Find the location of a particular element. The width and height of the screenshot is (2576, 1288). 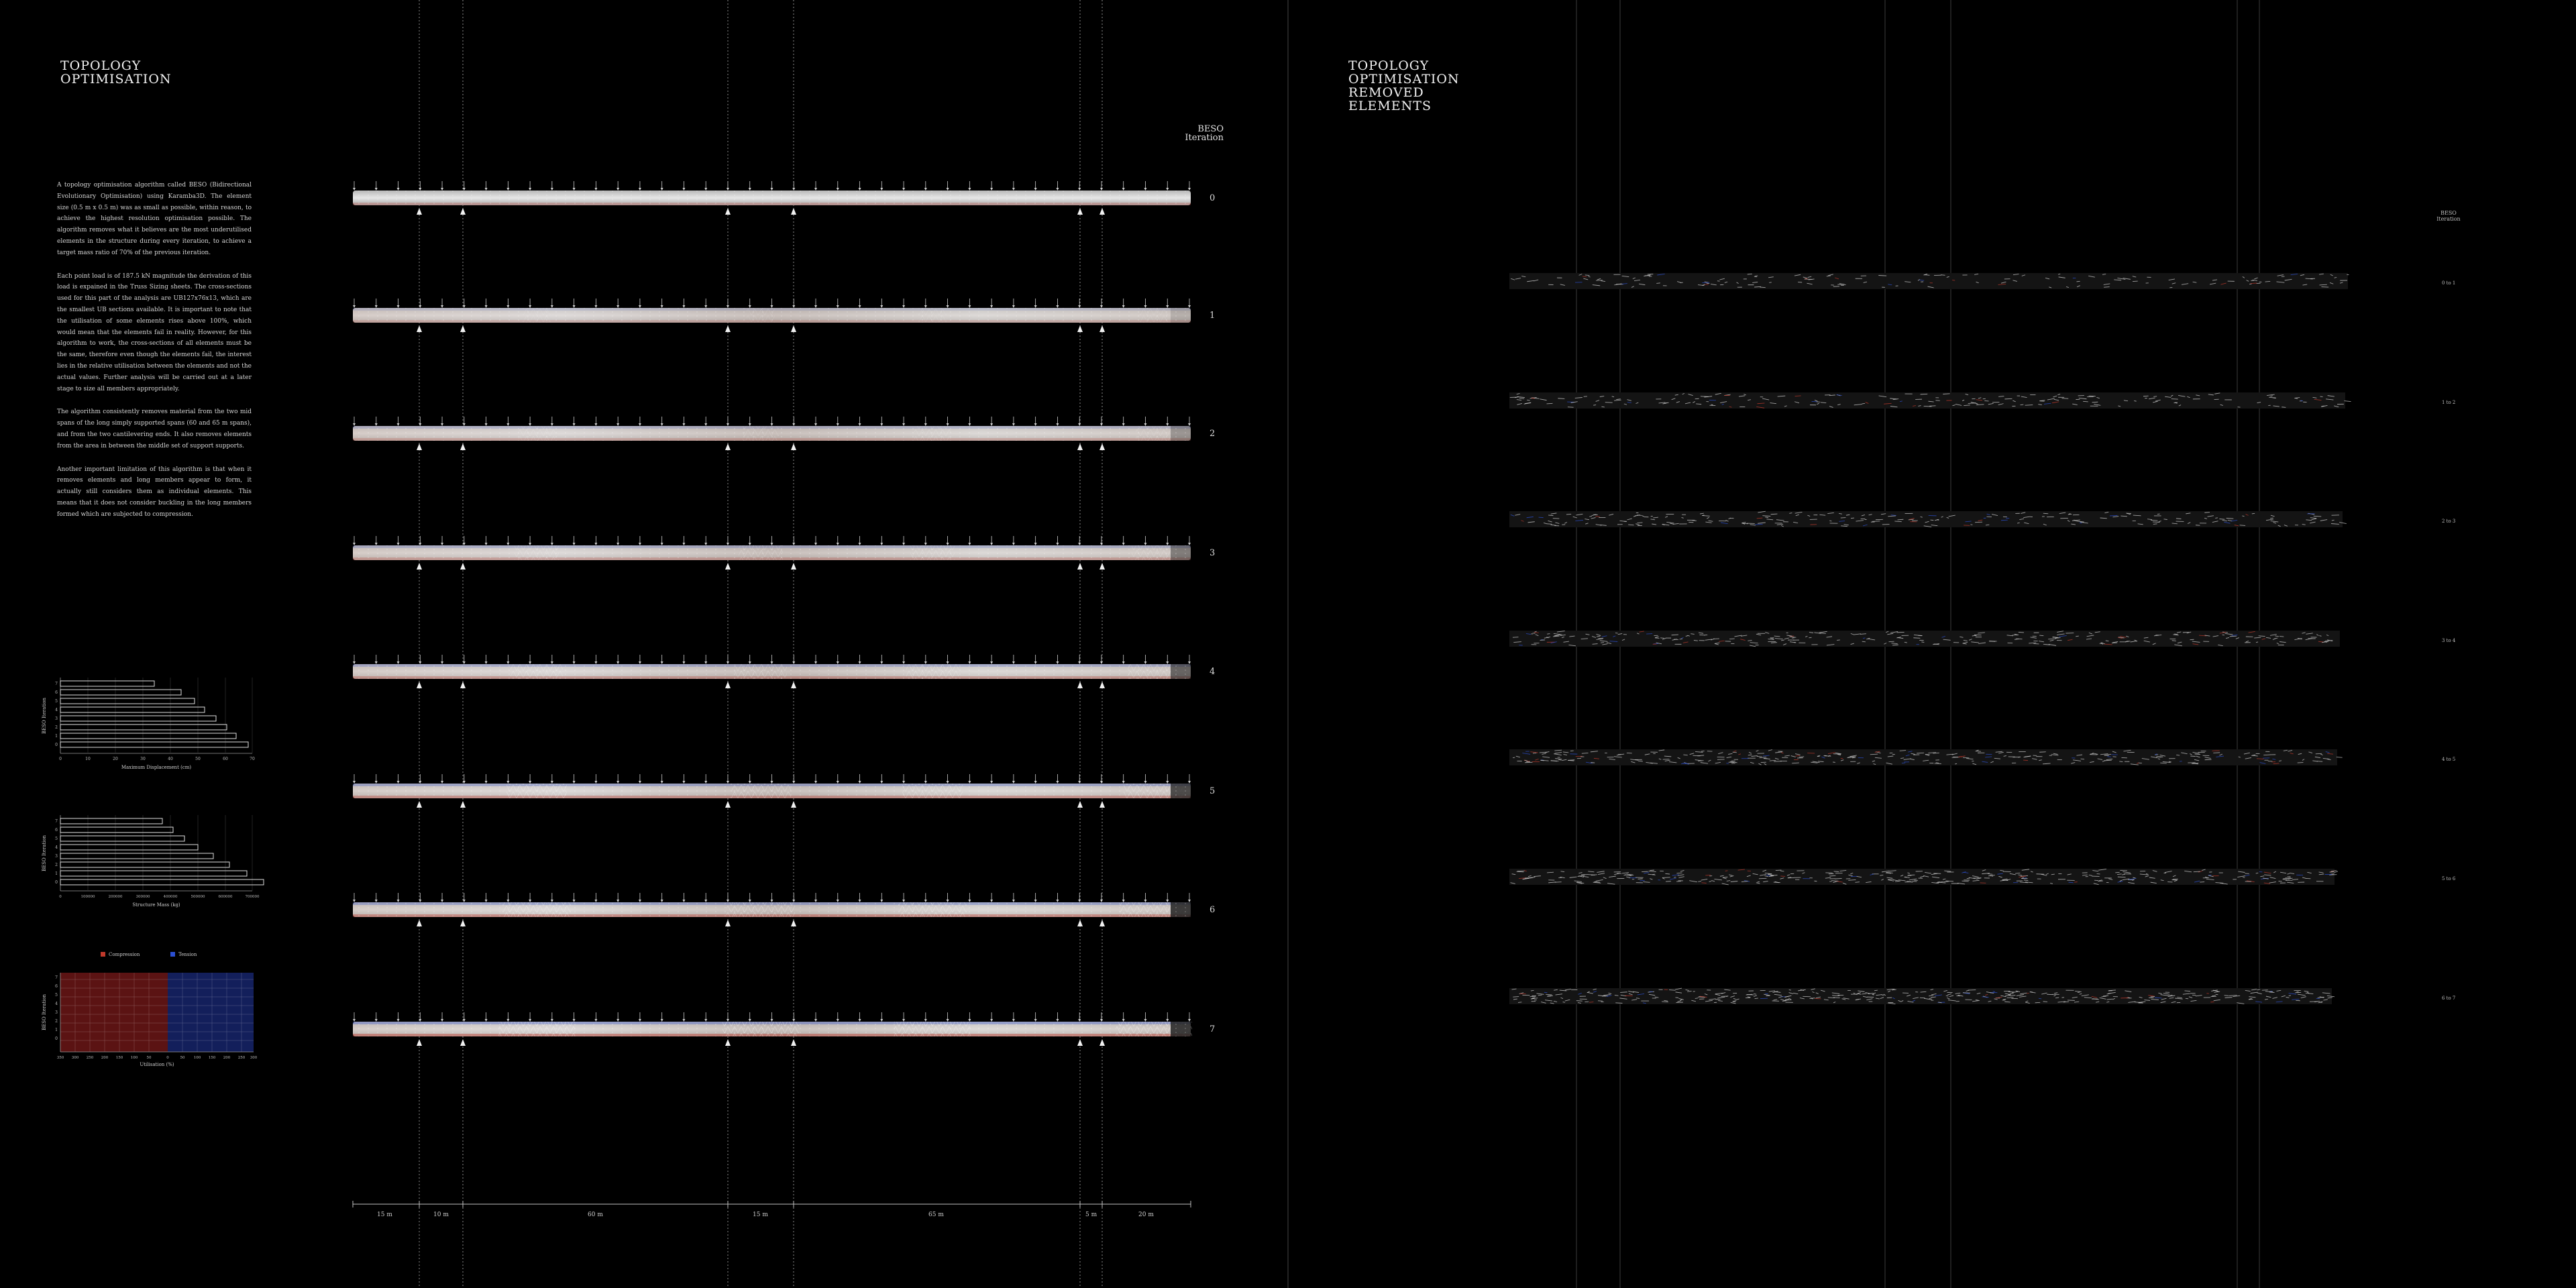

mesh-texture is located at coordinates (772, 1029).